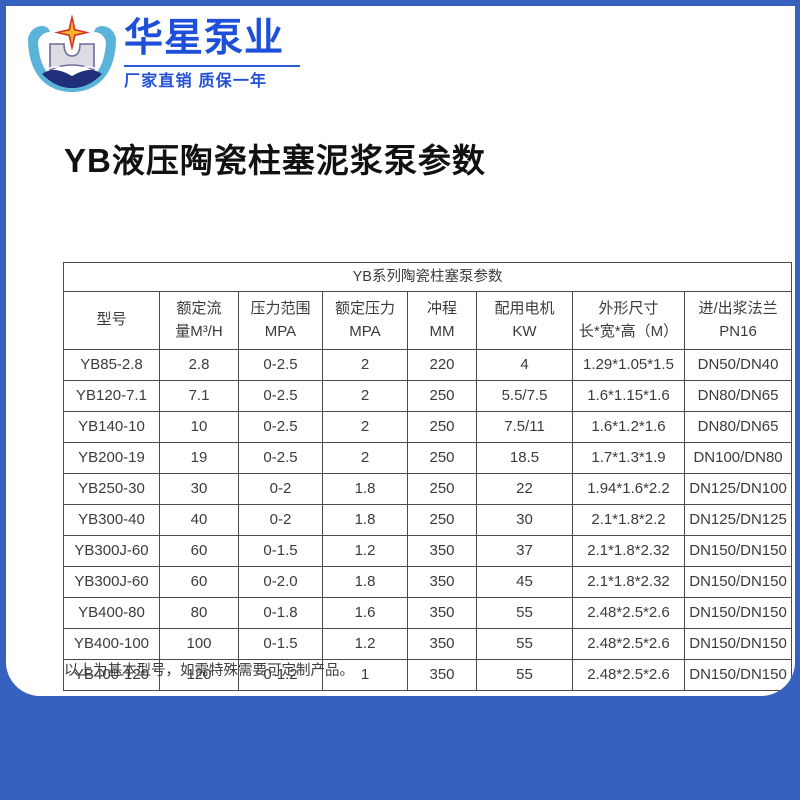  Describe the element at coordinates (111, 396) in the screenshot. I see `table-cell: YB120-7.1` at that location.